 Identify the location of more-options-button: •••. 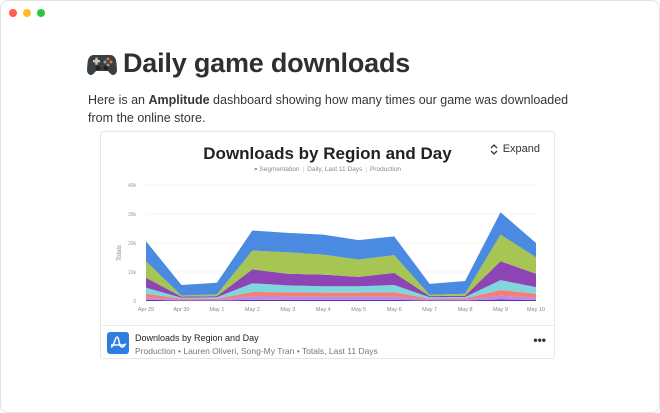
(539, 340).